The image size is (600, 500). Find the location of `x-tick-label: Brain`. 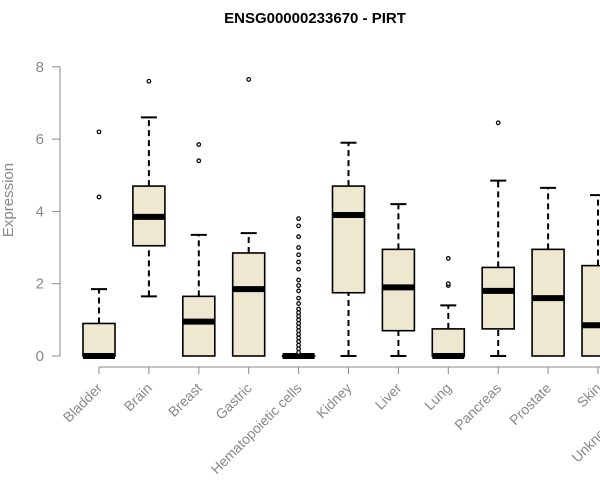

x-tick-label: Brain is located at coordinates (138, 397).